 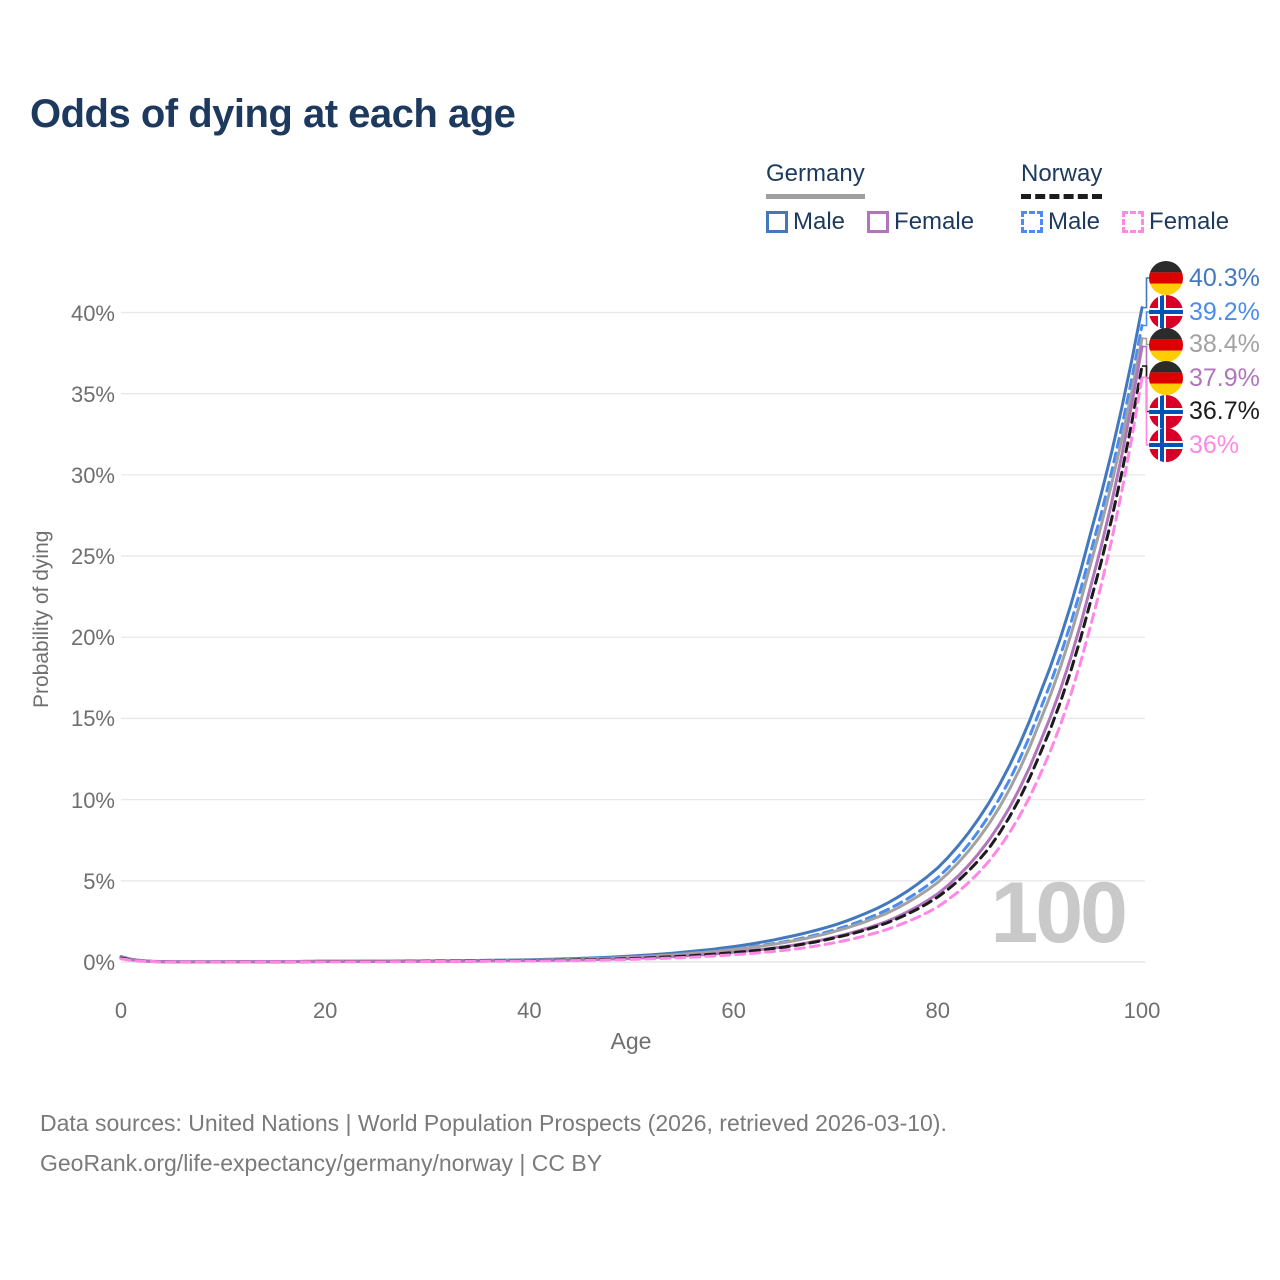 I want to click on legend-swatch-norway-female-icon, so click(x=1133, y=222).